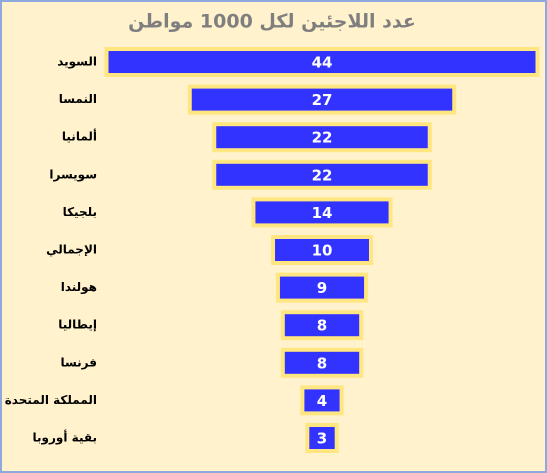 The image size is (547, 473). I want to click on category-label: فرنسا, so click(78, 362).